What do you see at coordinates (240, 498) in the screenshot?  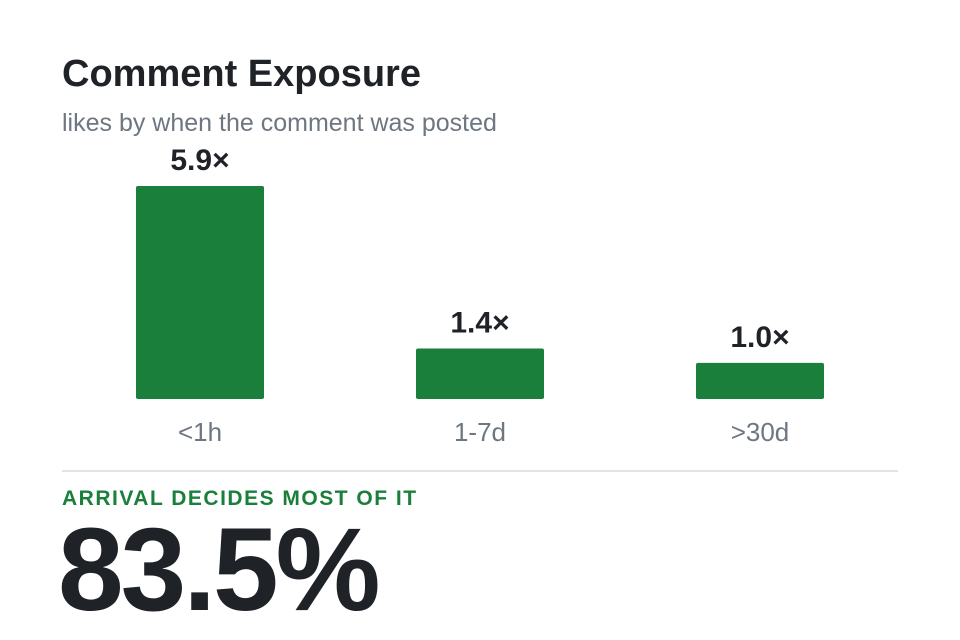 I see `highlight-label: ARRIVAL DECIDES MOST OF IT` at bounding box center [240, 498].